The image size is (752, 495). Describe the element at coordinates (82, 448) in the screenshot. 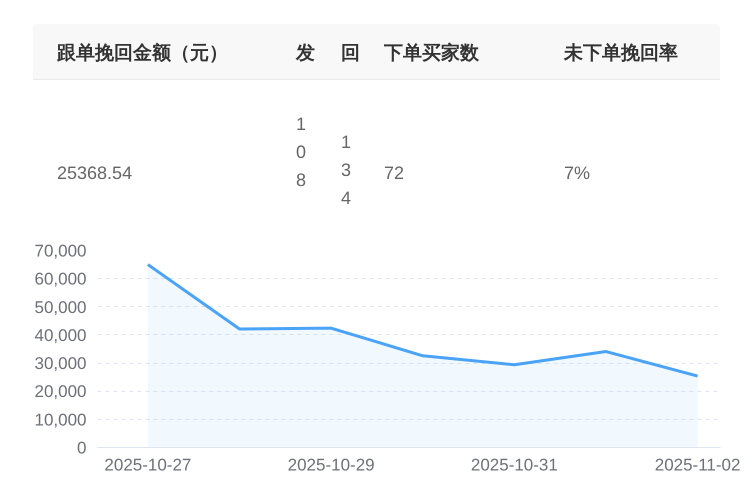

I see `y-tick-label: 0` at that location.